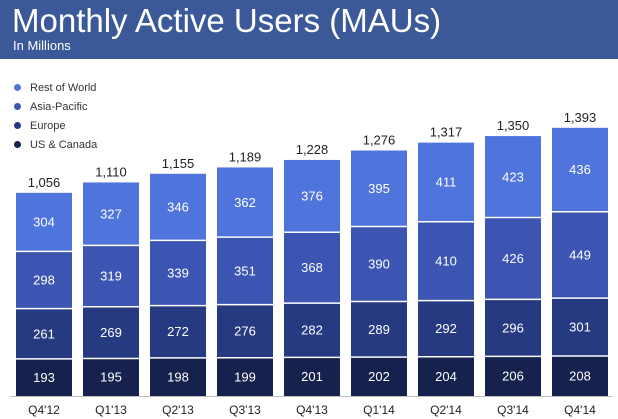  I want to click on data-label-rest-of-world-q1-13: 327, so click(111, 213).